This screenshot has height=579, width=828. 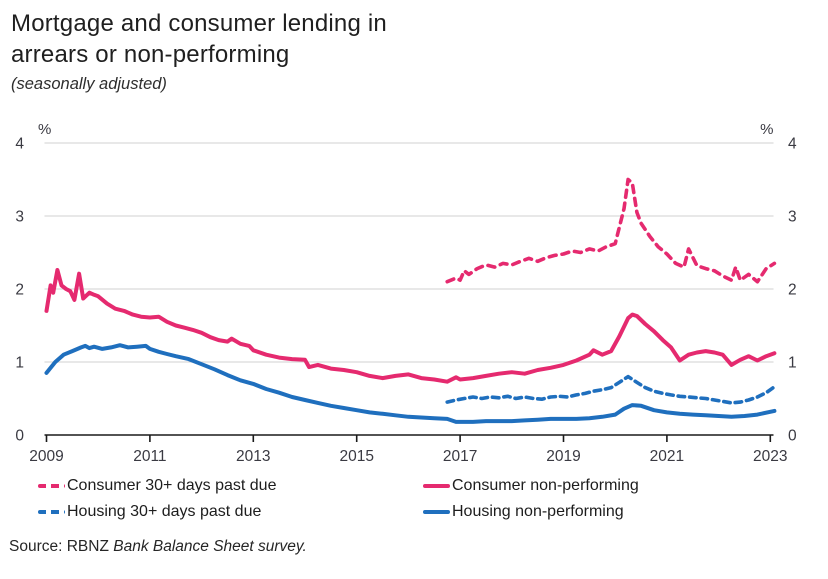 I want to click on y-tick-label-left: 0, so click(x=19, y=436).